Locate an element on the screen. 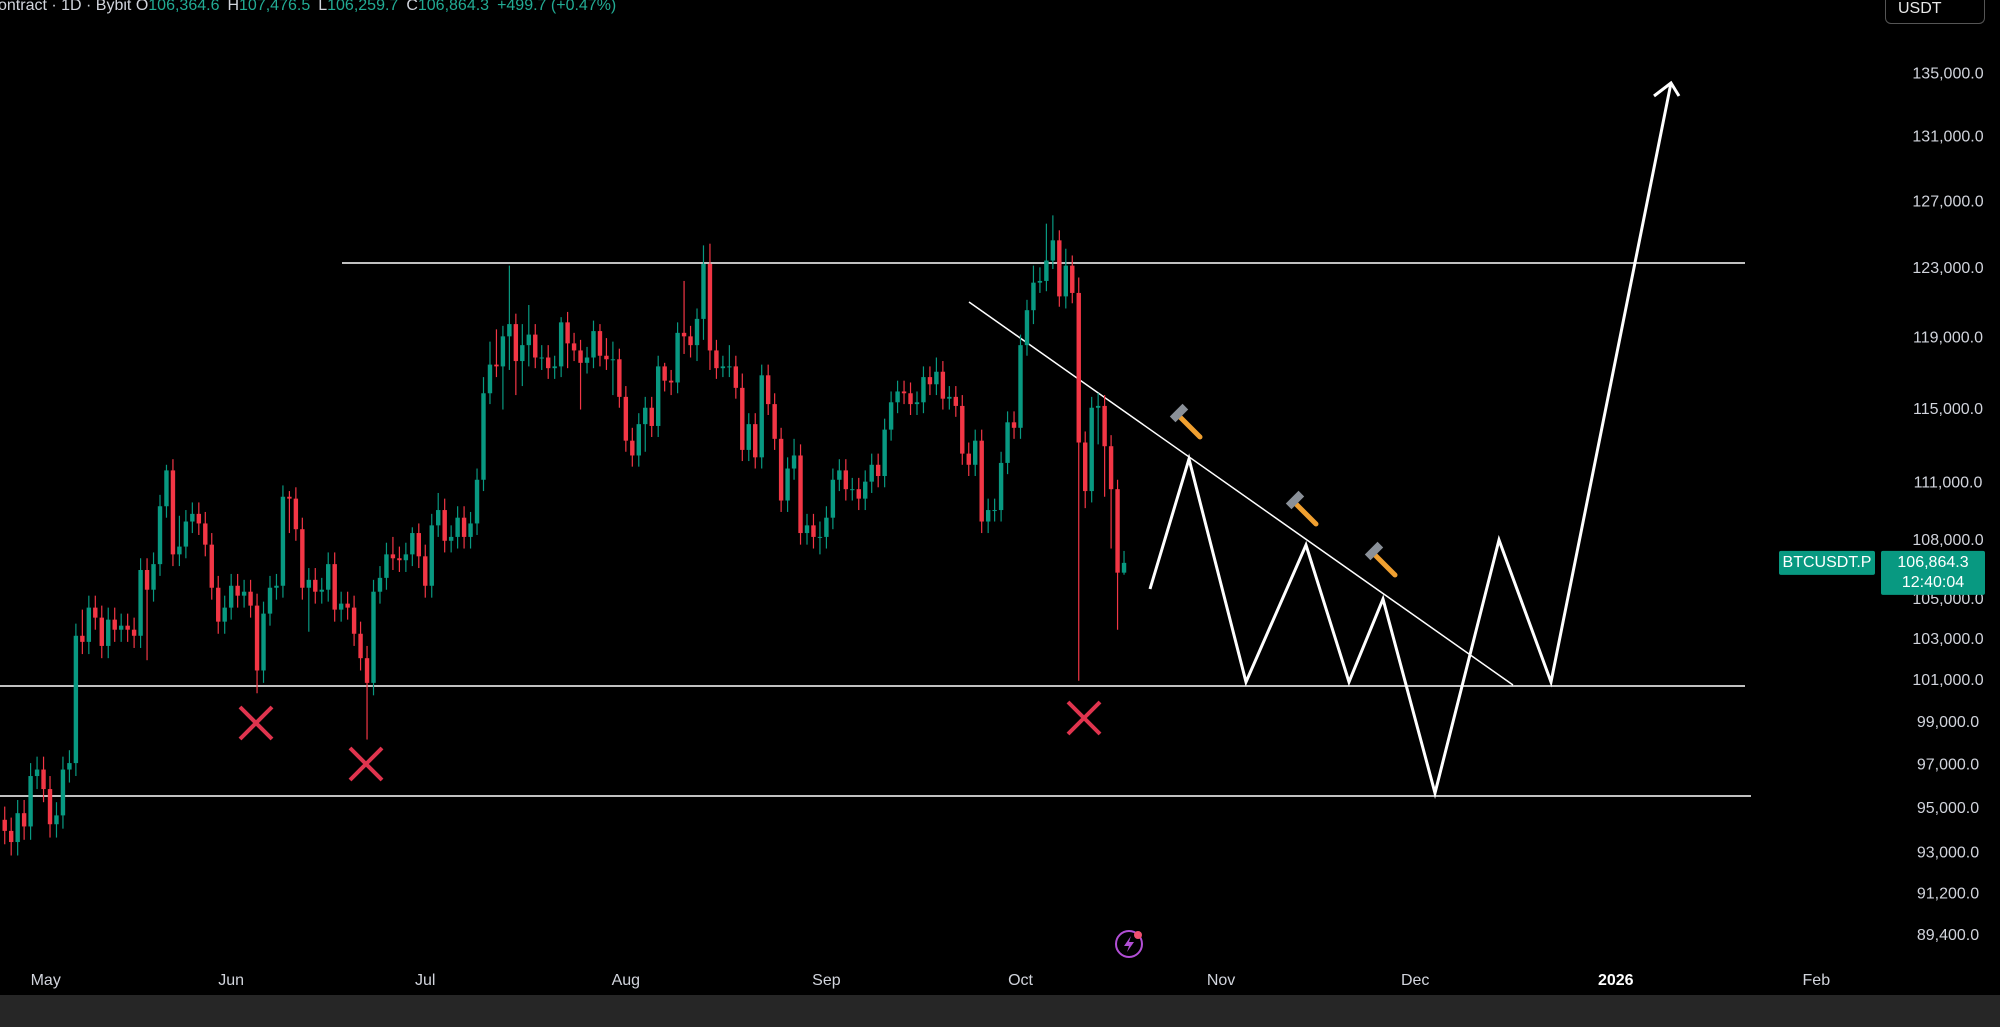  y-tick-label: 99,000.0 is located at coordinates (1948, 722).